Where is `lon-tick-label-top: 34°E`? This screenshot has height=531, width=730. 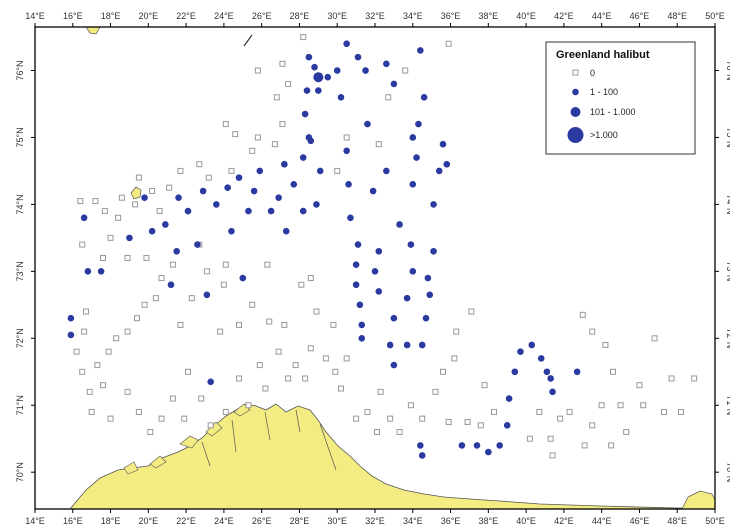
lon-tick-label-top: 34°E is located at coordinates (413, 16).